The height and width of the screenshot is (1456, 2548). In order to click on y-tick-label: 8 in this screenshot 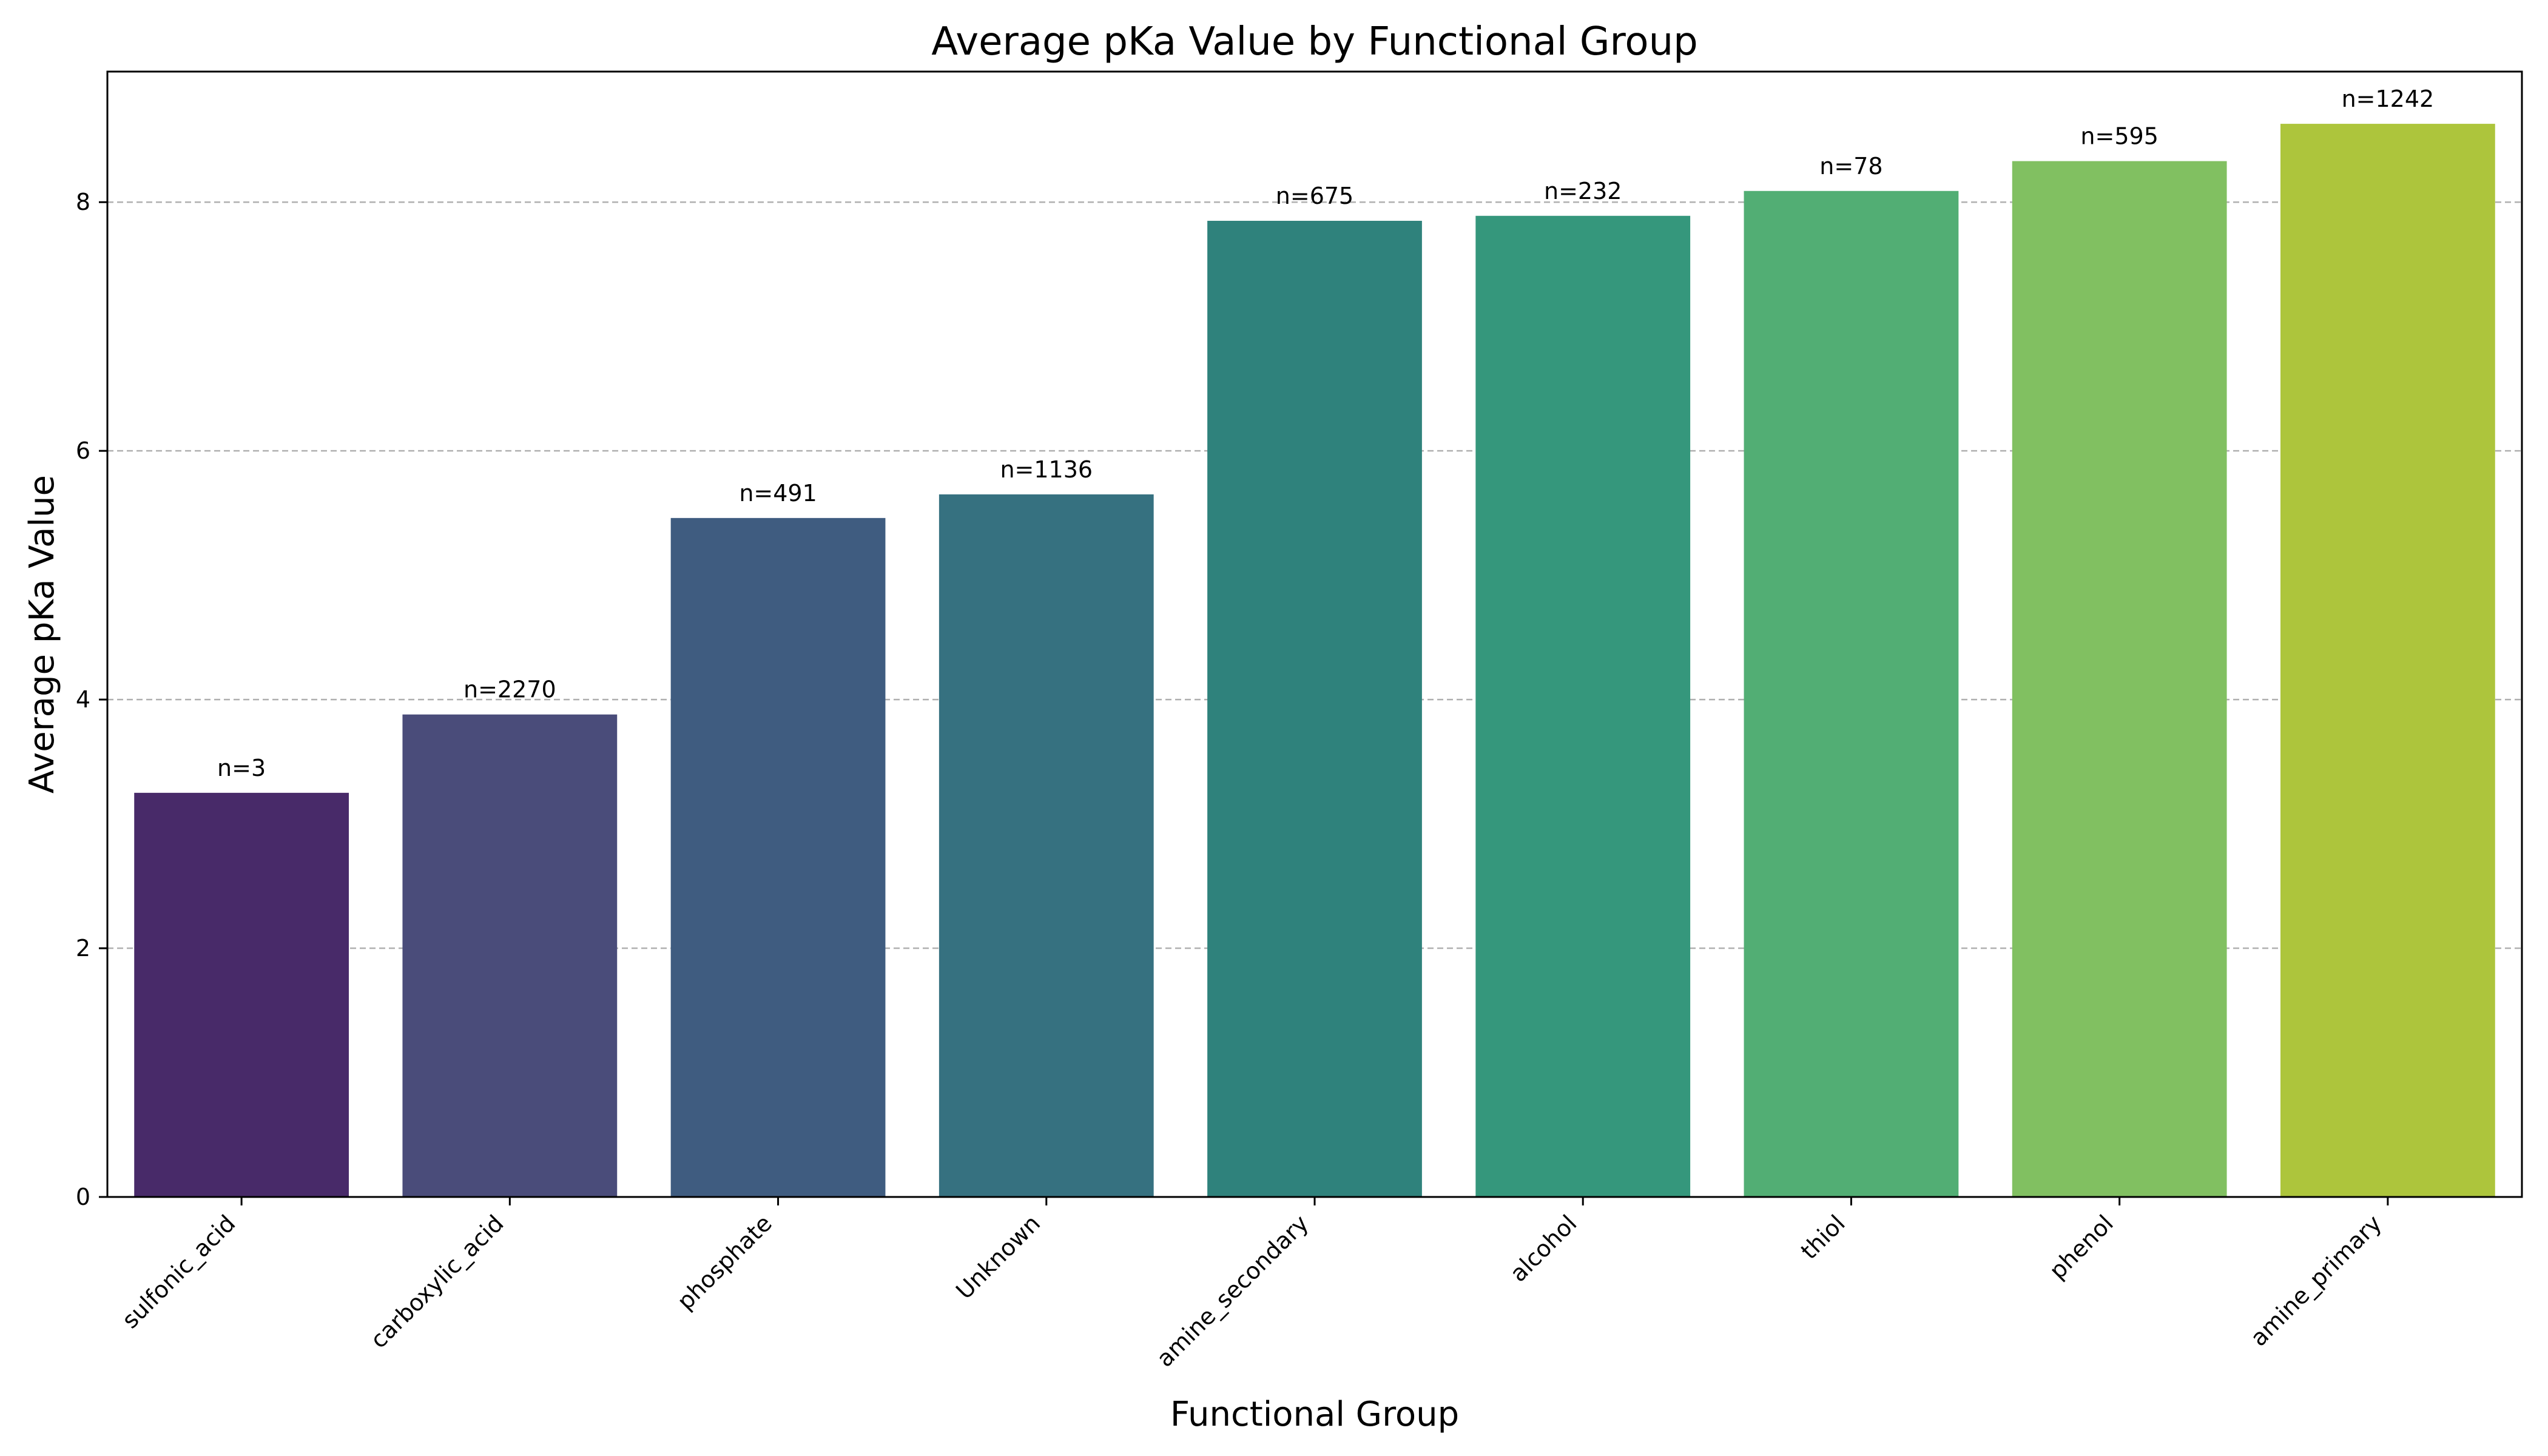, I will do `click(83, 202)`.